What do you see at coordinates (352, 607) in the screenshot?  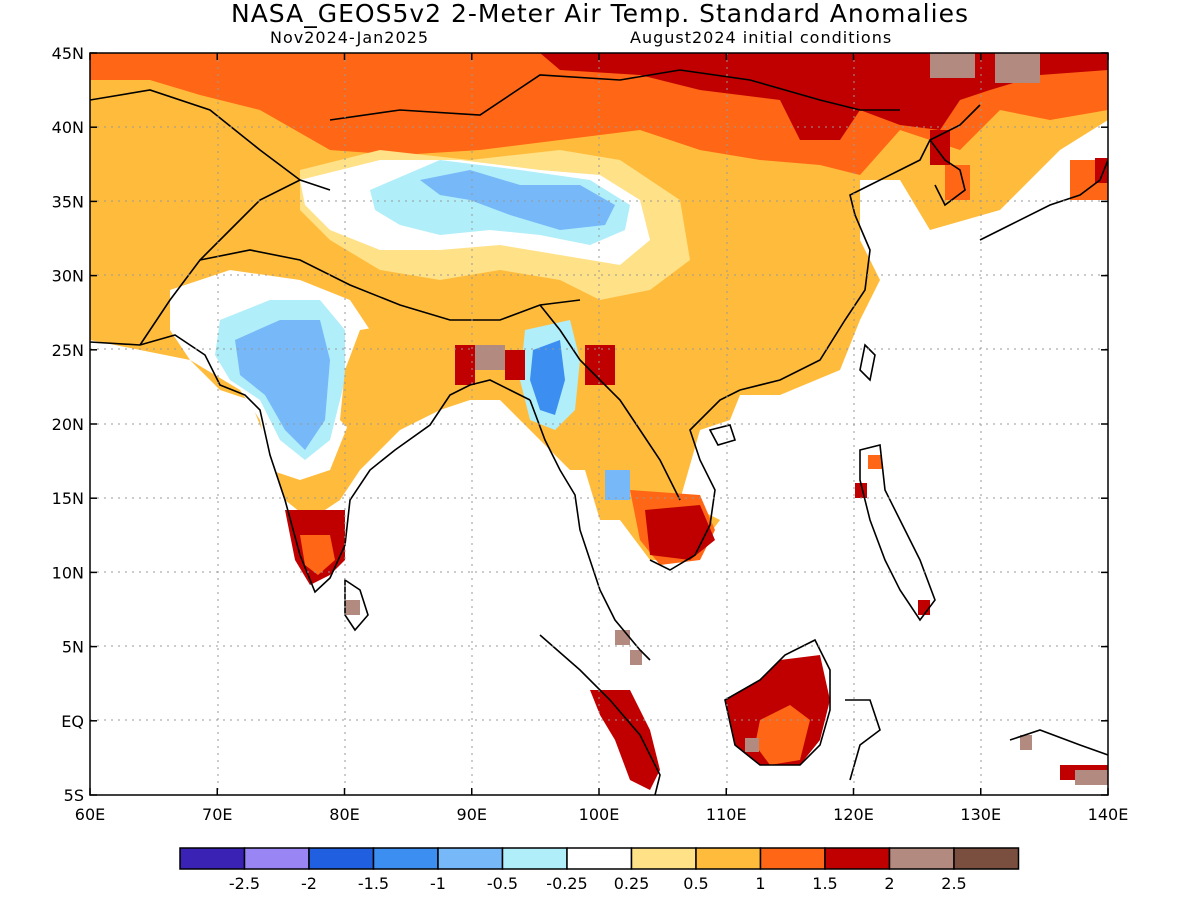 I see `extreme-warm-srilanka` at bounding box center [352, 607].